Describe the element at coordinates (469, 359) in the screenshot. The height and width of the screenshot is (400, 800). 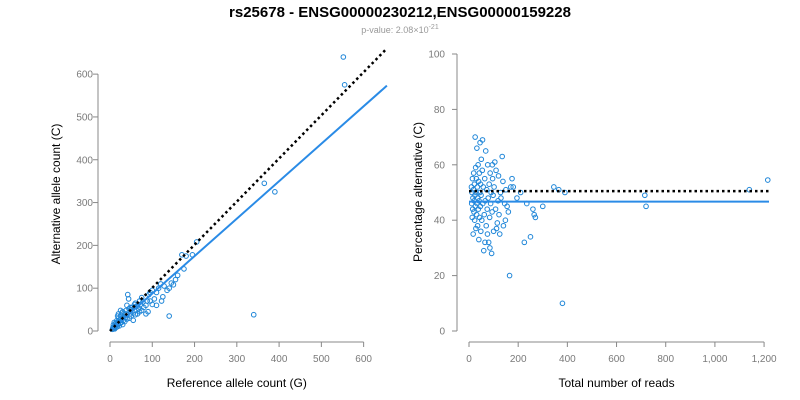
I see `right-x-tick-label: 0` at that location.